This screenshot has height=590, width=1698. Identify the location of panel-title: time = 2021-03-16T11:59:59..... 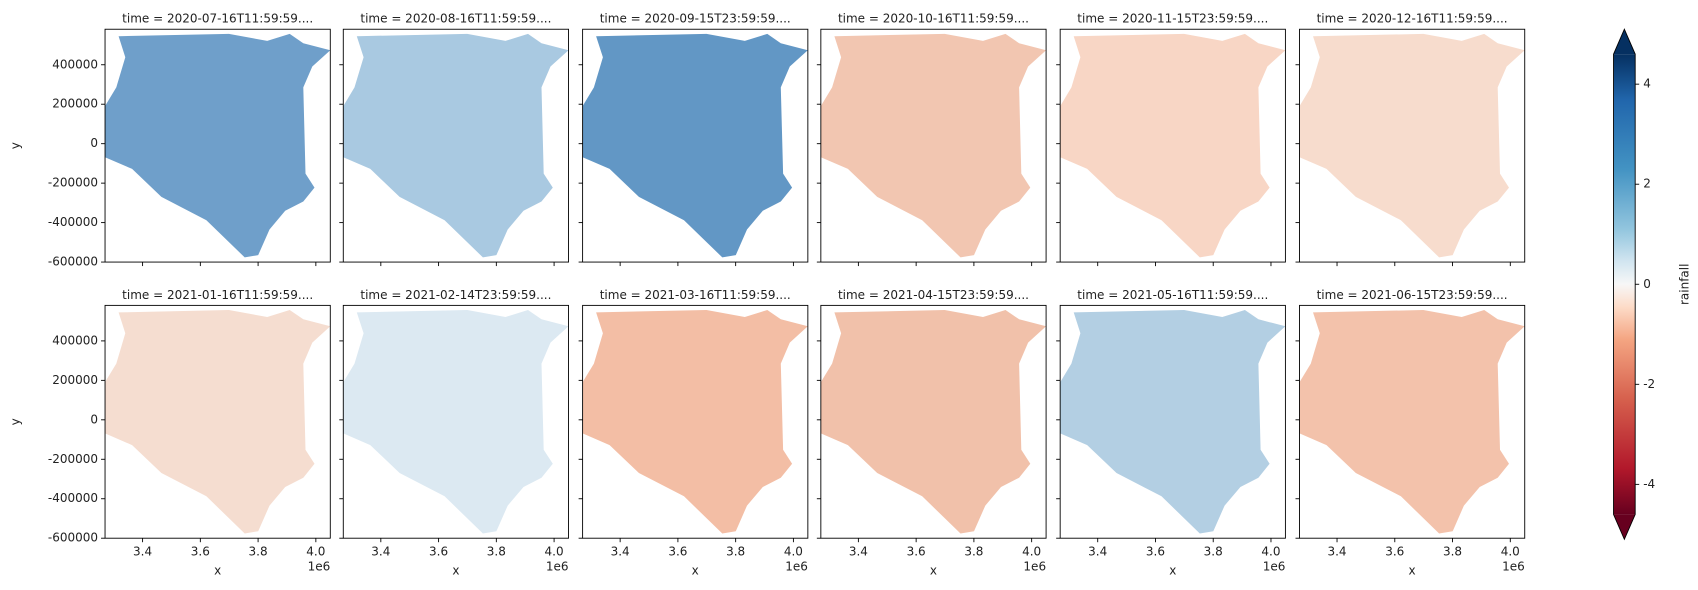
(695, 295).